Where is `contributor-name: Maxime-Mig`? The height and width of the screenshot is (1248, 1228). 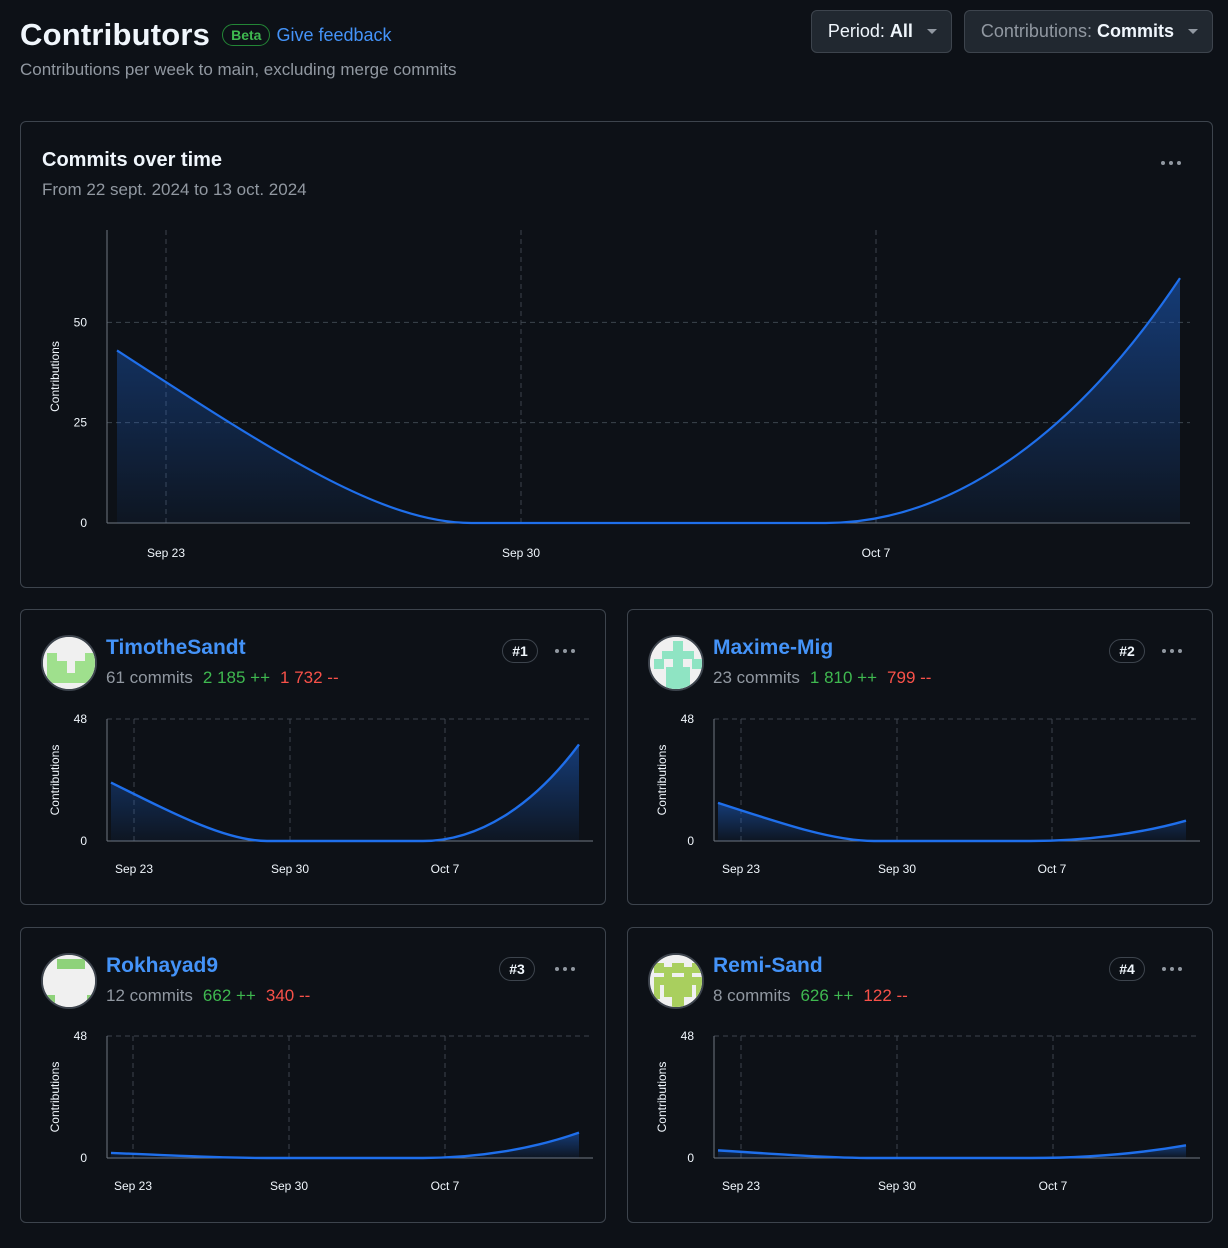
contributor-name: Maxime-Mig is located at coordinates (773, 647).